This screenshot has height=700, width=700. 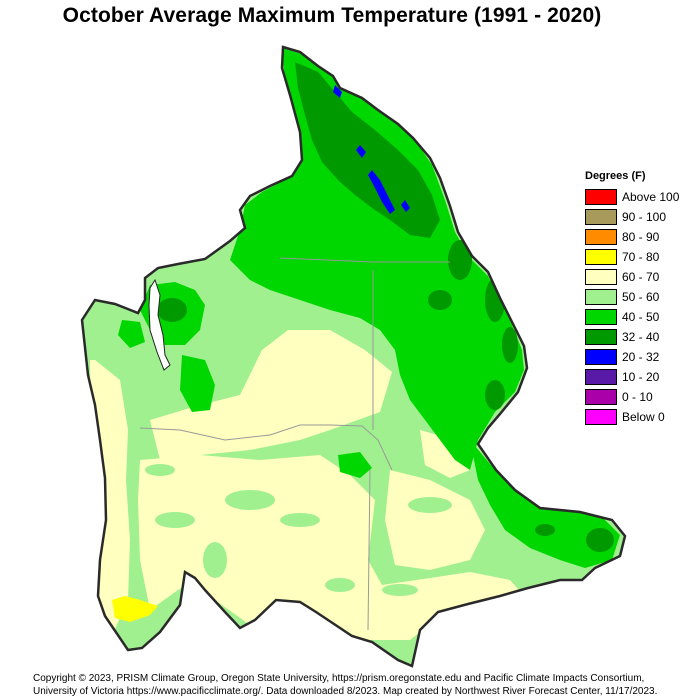 What do you see at coordinates (644, 217) in the screenshot?
I see `legend-label: 90 - 100` at bounding box center [644, 217].